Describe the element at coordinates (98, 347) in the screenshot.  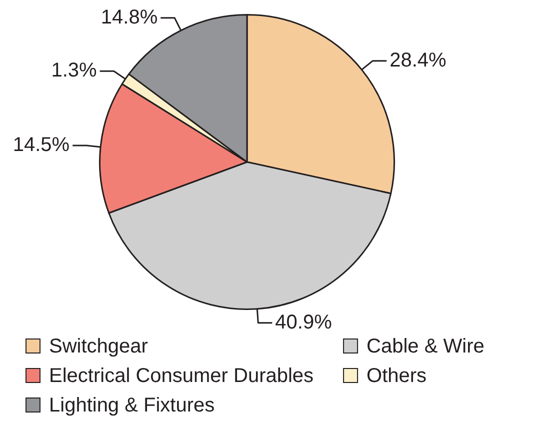
I see `legend-label: Switchgear` at that location.